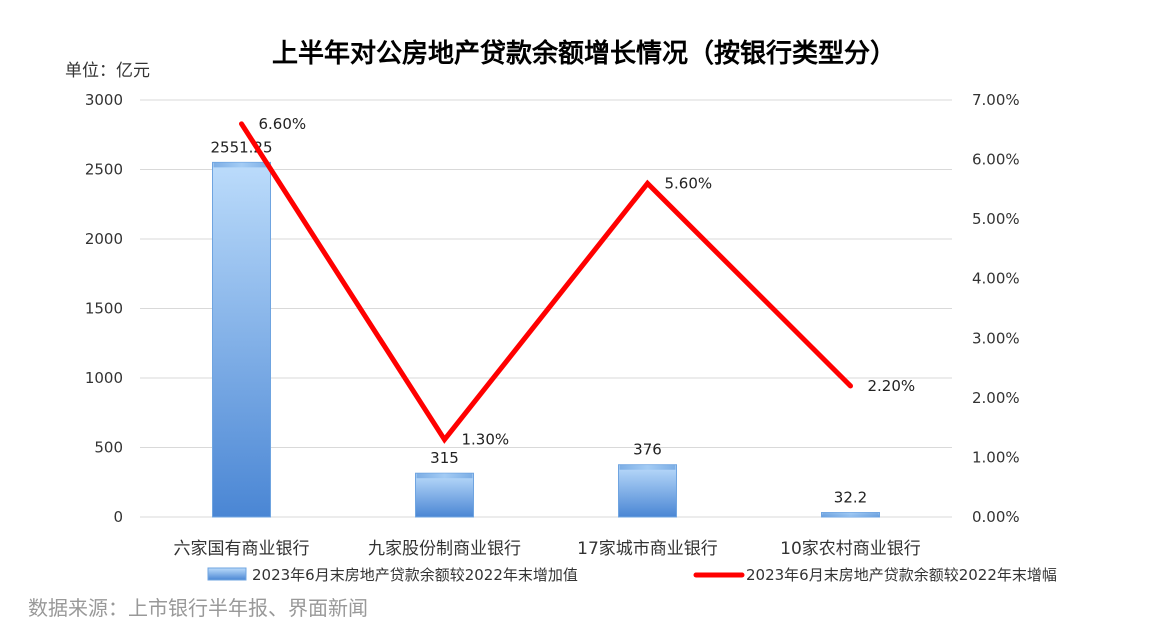 This screenshot has height=633, width=1168. I want to click on line-value-label: 5.60%, so click(689, 183).